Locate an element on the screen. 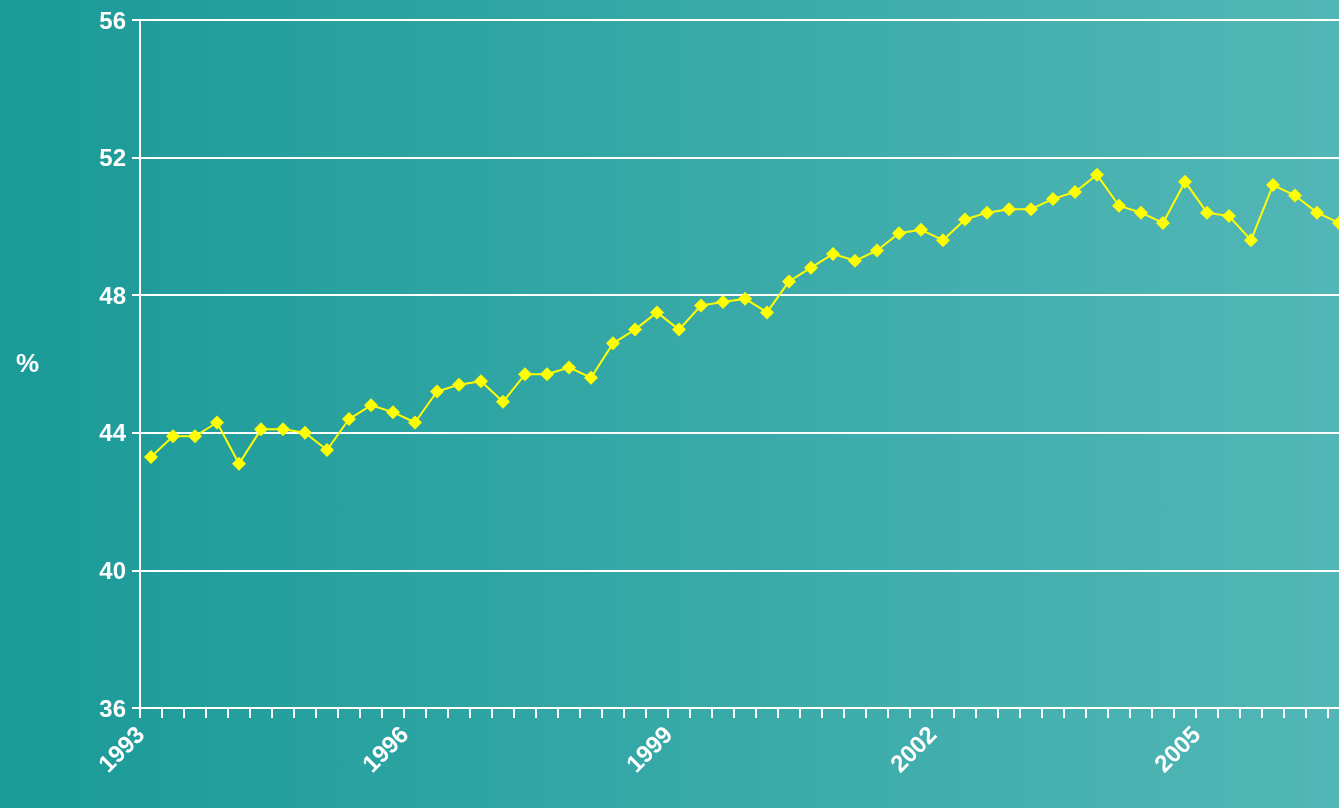  y-tick-label: 48 is located at coordinates (112, 295).